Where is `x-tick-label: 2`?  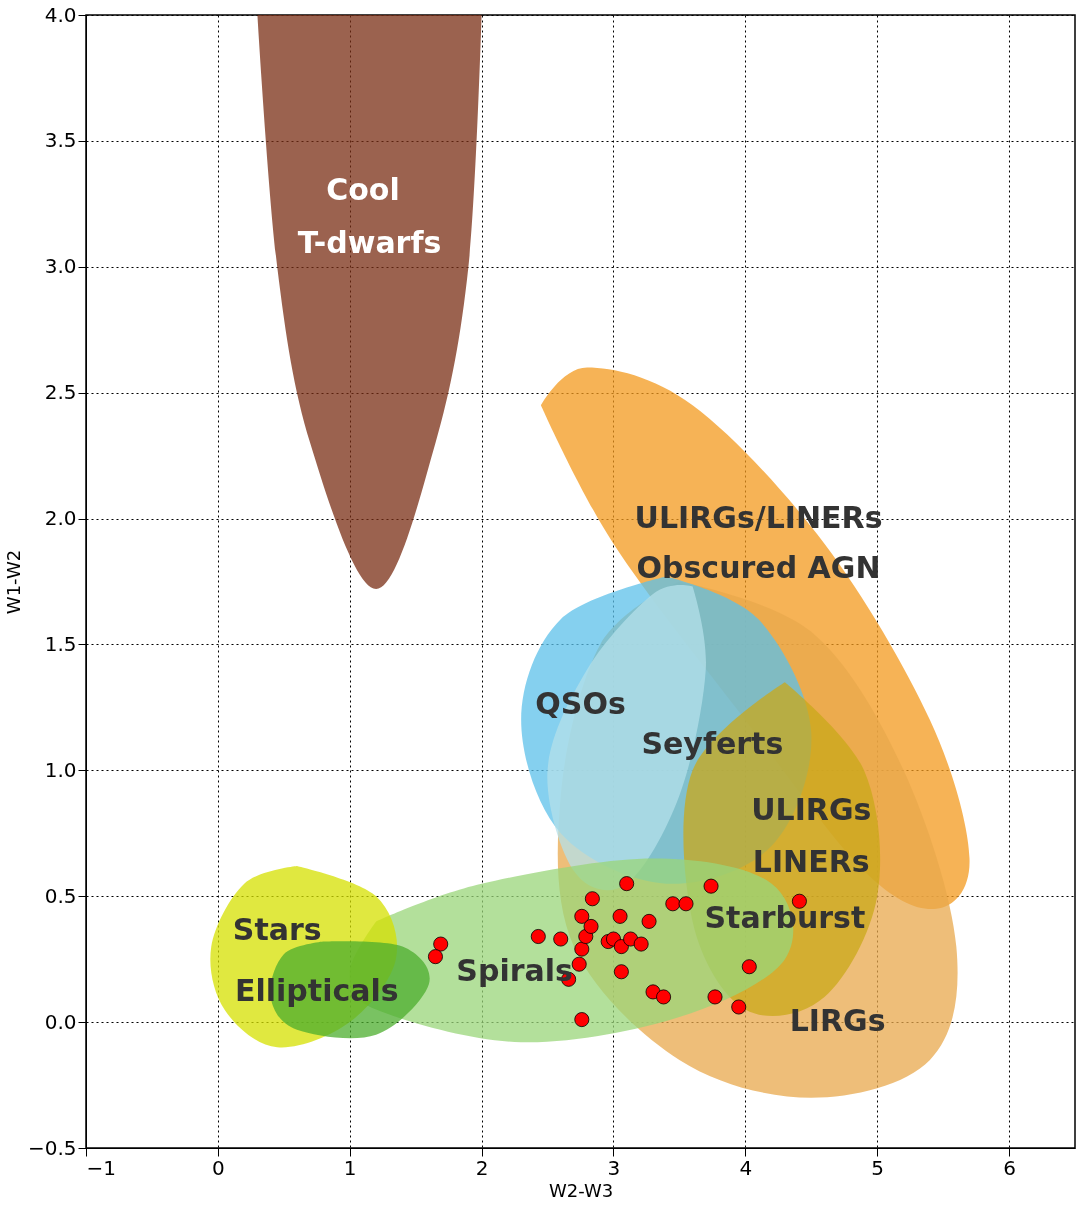
x-tick-label: 2 is located at coordinates (482, 1167).